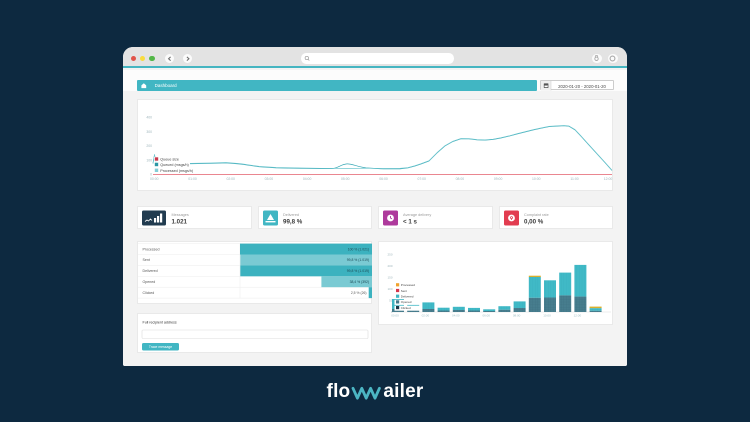 The width and height of the screenshot is (750, 422). Describe the element at coordinates (389, 278) in the screenshot. I see `svg-text: 150` at that location.